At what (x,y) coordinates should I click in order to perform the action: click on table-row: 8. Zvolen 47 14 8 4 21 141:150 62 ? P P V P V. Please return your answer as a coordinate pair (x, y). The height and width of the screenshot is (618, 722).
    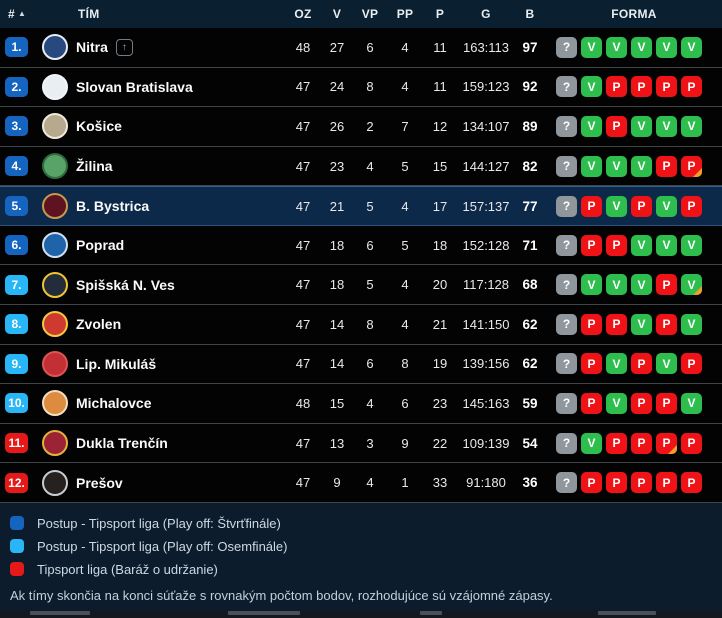
    Looking at the image, I should click on (361, 325).